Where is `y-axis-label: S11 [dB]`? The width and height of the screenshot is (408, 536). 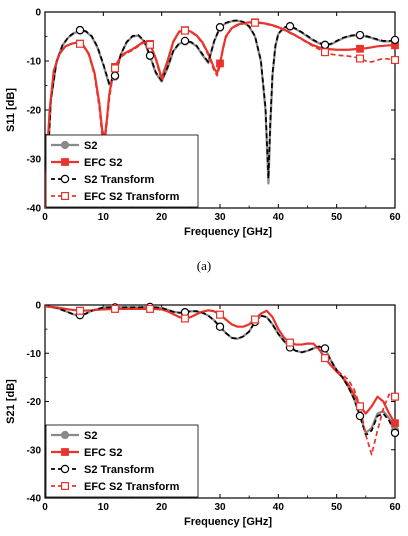
y-axis-label: S11 [dB] is located at coordinates (11, 110).